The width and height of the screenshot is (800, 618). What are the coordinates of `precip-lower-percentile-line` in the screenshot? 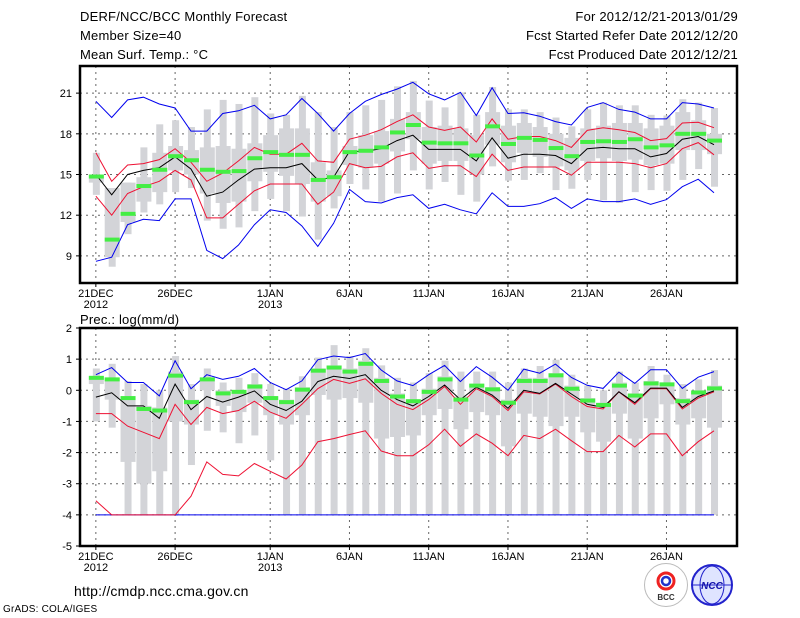 It's located at (405, 472).